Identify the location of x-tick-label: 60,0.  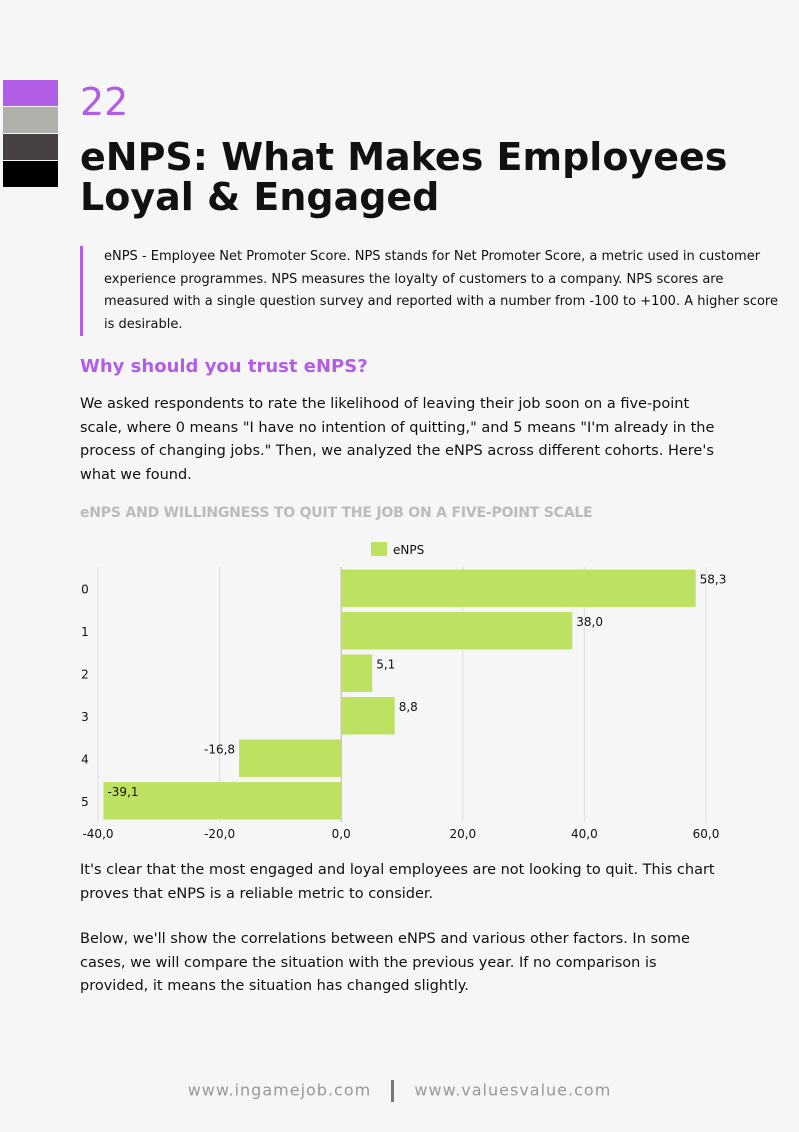
(706, 833).